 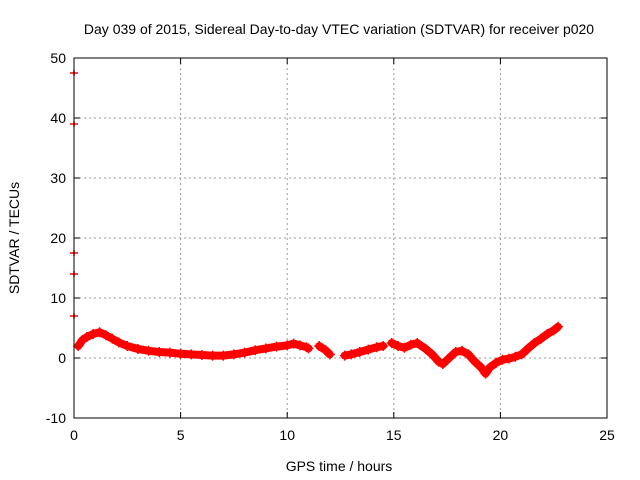 What do you see at coordinates (501, 435) in the screenshot?
I see `x-tick-label: 20` at bounding box center [501, 435].